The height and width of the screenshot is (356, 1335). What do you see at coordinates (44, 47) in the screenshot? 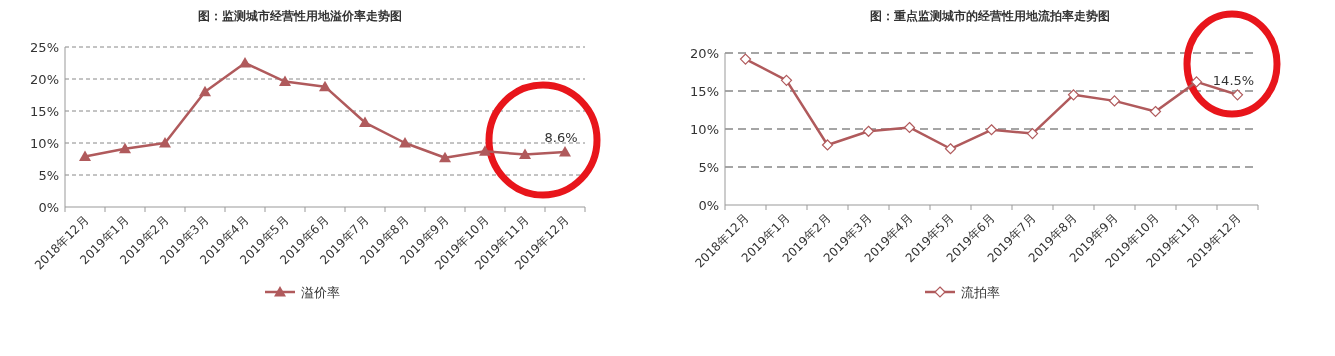
I see `y-tick-label: 25%` at bounding box center [44, 47].